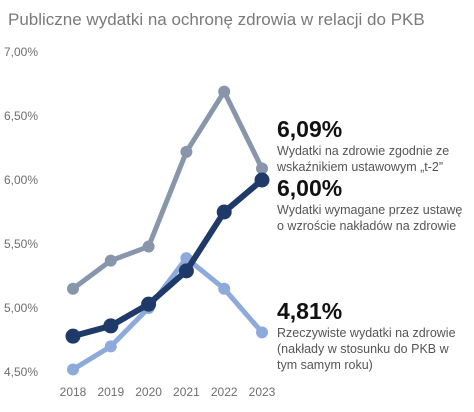  Describe the element at coordinates (325, 365) in the screenshot. I see `series-description: tym samym roku)` at that location.